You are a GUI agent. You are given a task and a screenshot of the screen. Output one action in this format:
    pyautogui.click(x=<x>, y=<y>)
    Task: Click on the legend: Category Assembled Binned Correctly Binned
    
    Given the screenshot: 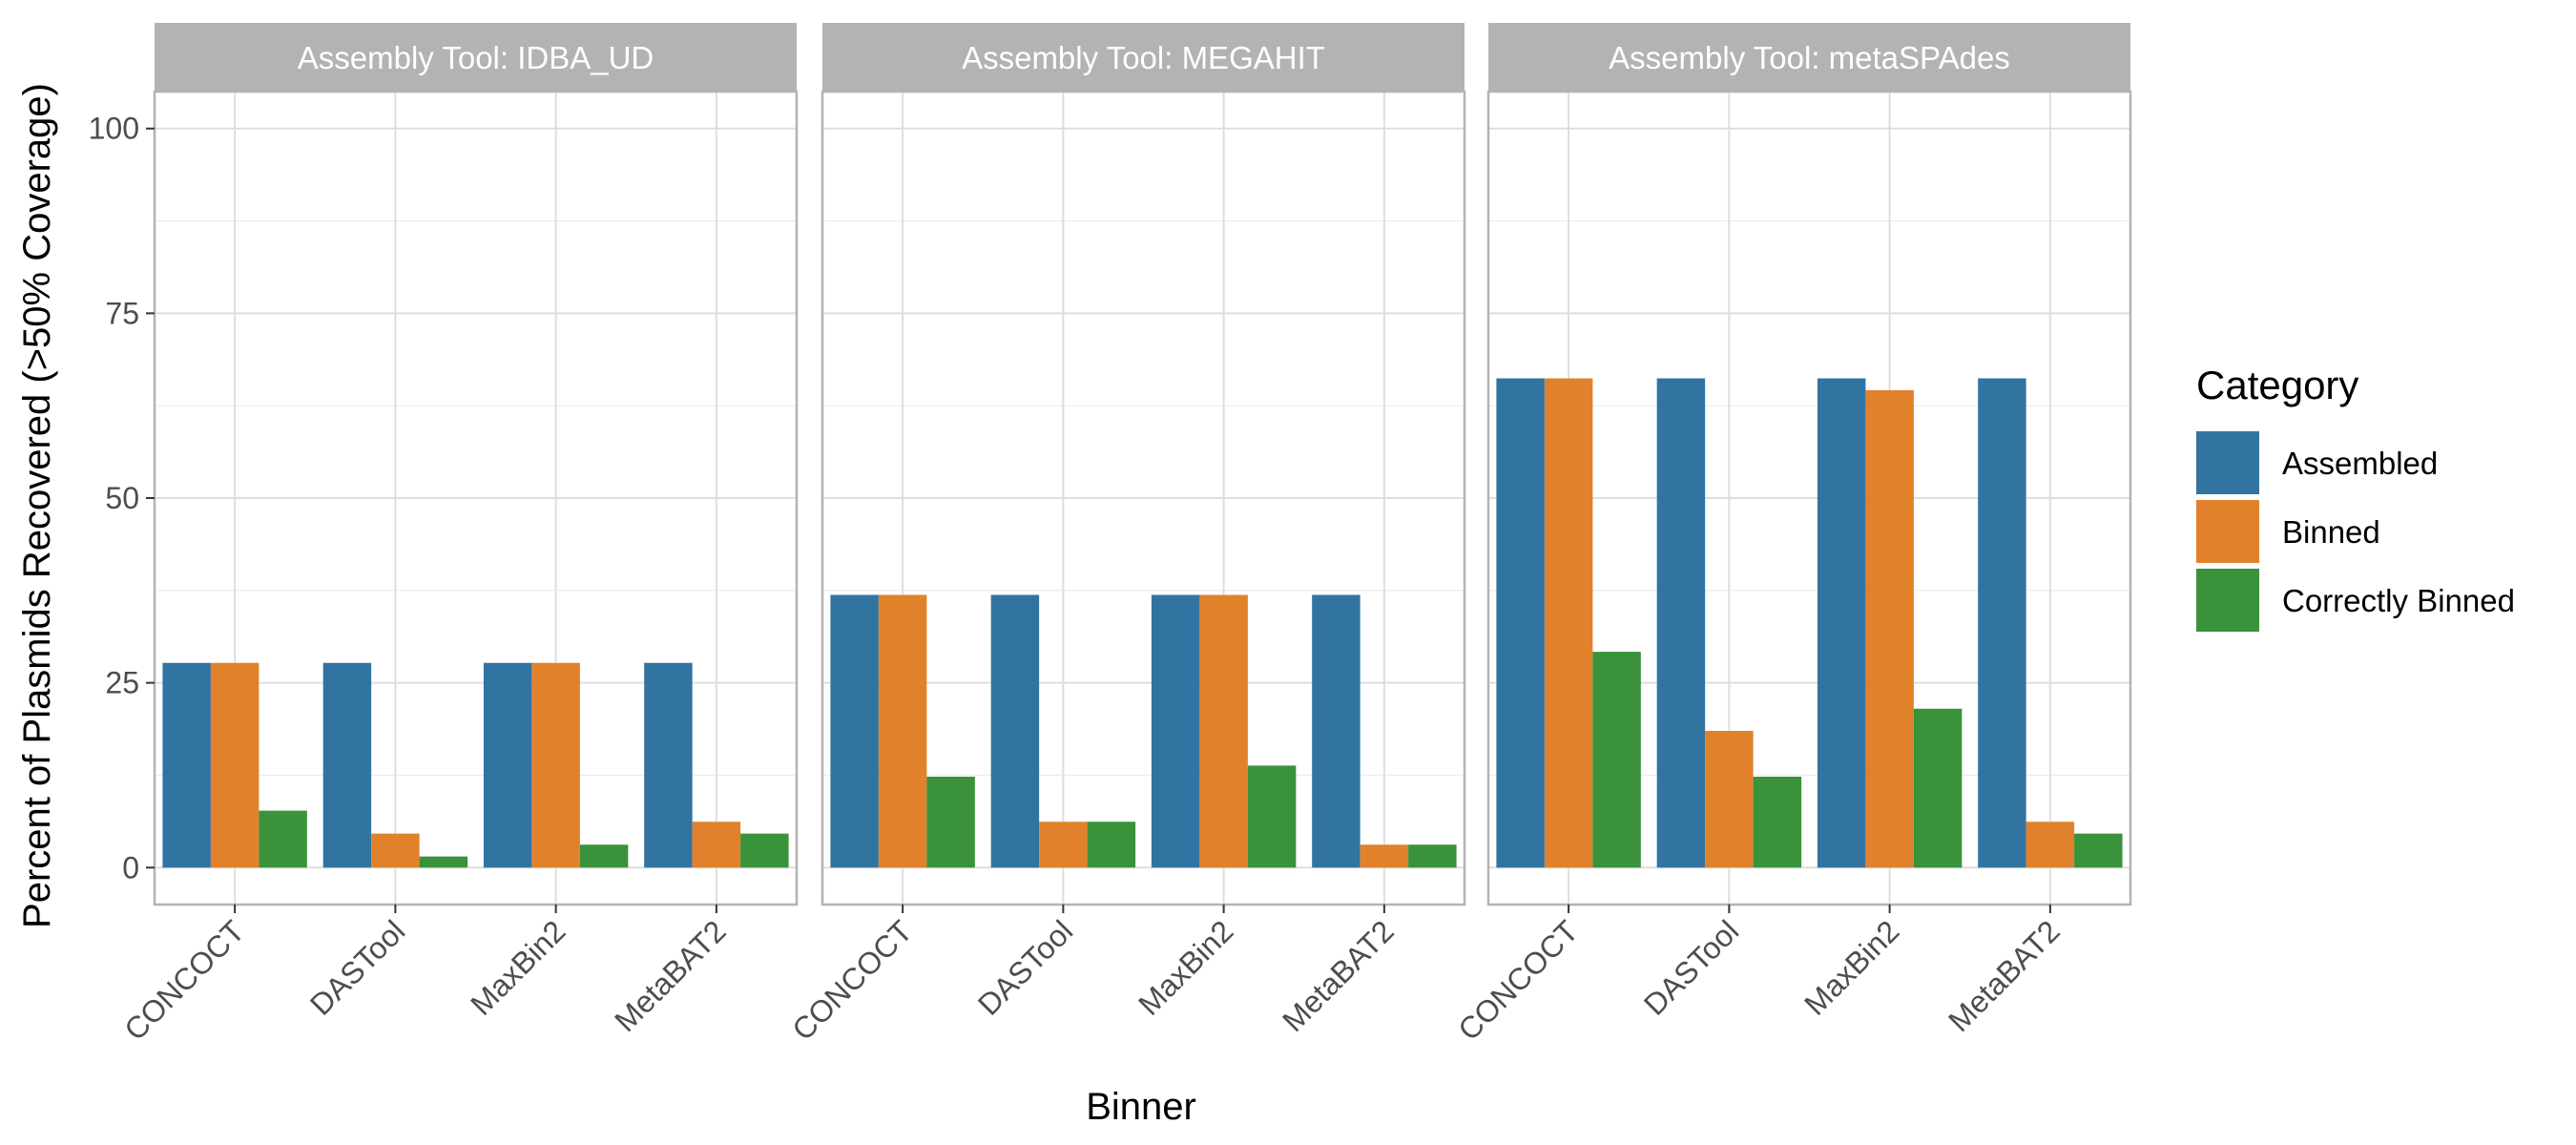 What is the action you would take?
    pyautogui.click(x=2355, y=497)
    